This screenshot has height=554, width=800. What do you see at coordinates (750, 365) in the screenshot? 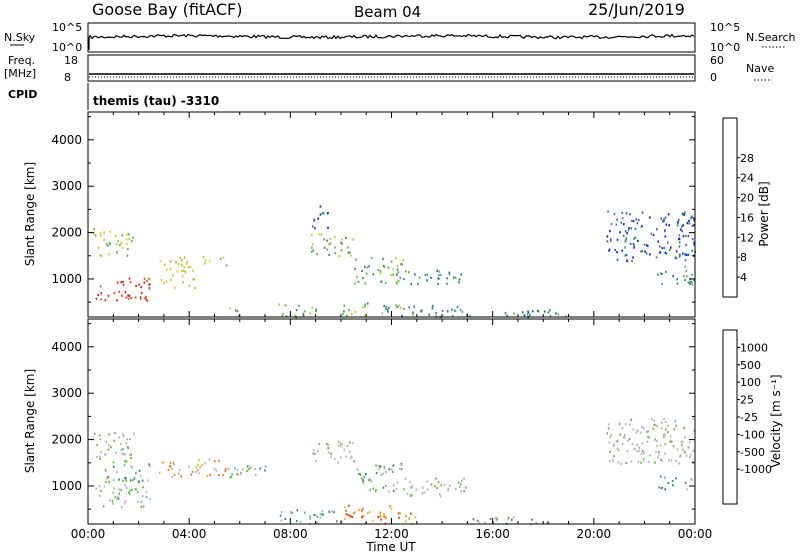
I see `colorbar-tick-label: 500` at bounding box center [750, 365].